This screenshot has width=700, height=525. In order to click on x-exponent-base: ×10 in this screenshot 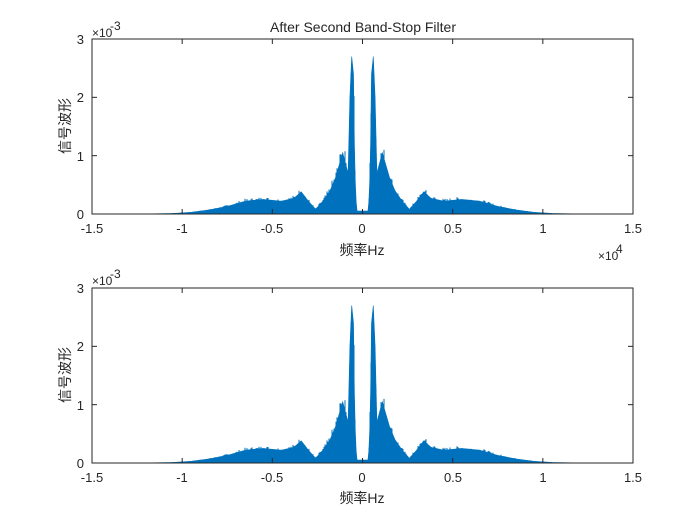, I will do `click(608, 256)`.